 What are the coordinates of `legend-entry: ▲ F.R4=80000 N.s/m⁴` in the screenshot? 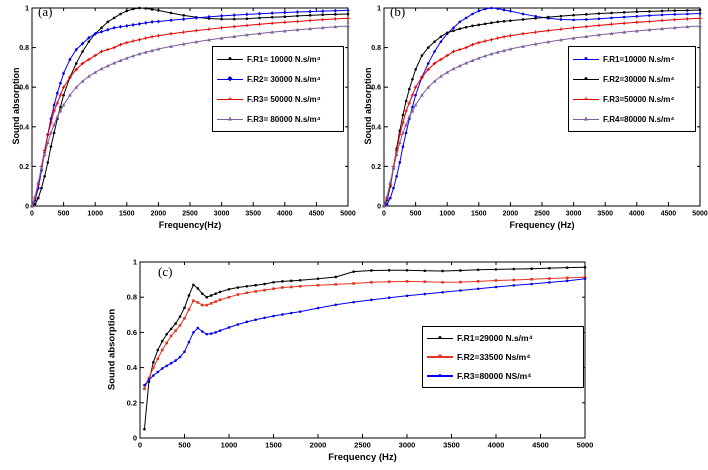 It's located at (632, 119).